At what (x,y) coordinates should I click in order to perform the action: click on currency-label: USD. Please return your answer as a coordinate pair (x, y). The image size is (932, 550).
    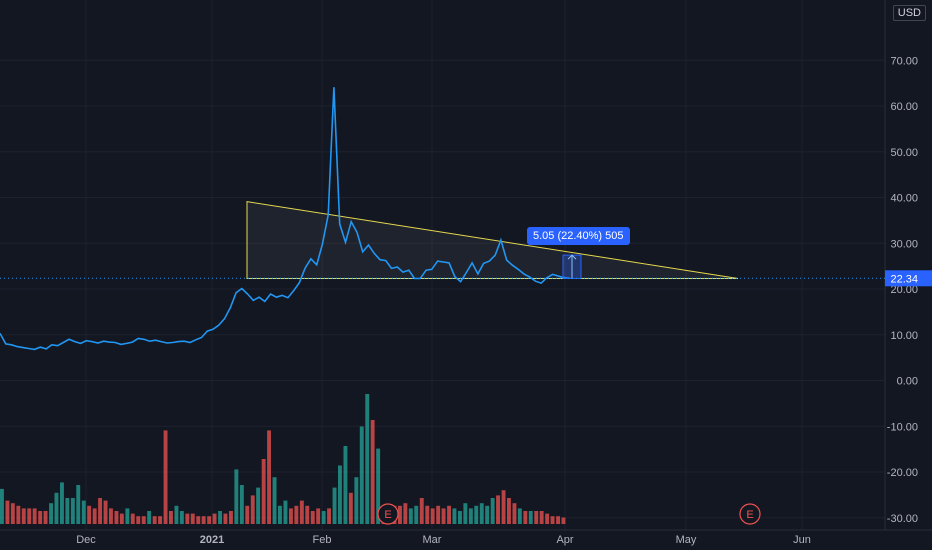
    Looking at the image, I should click on (909, 13).